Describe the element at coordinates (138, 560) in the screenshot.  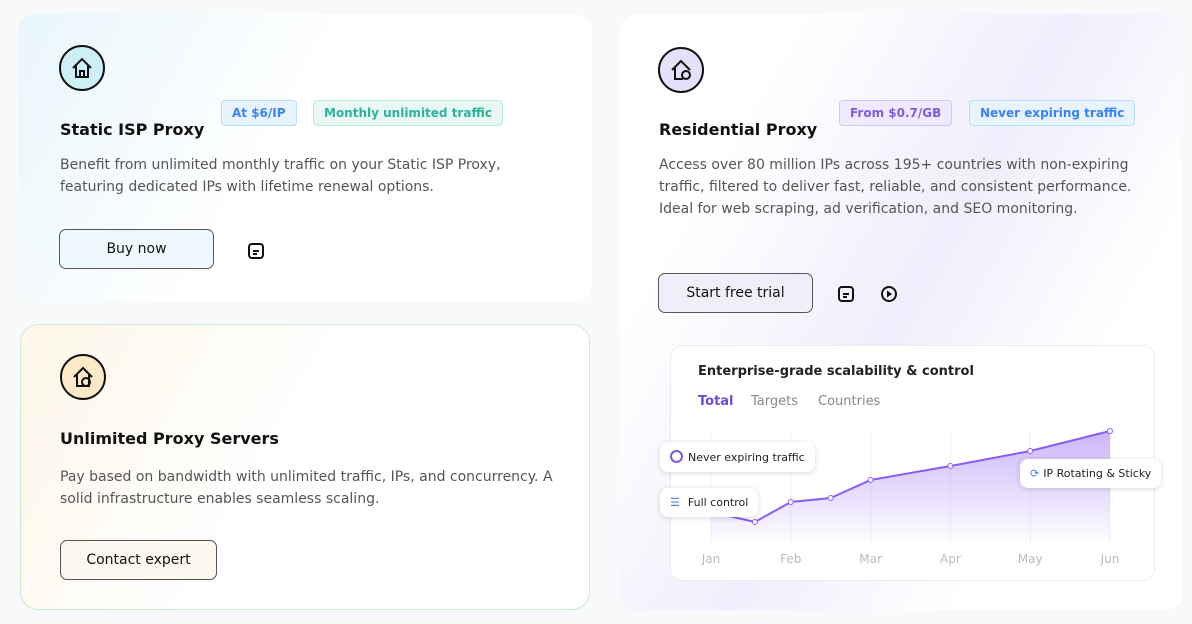
I see `button: Contact expert` at that location.